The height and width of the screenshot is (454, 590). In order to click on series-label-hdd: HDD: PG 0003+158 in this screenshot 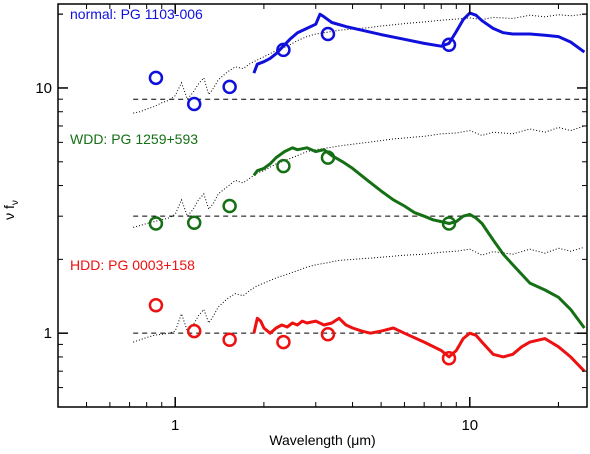, I will do `click(132, 265)`.